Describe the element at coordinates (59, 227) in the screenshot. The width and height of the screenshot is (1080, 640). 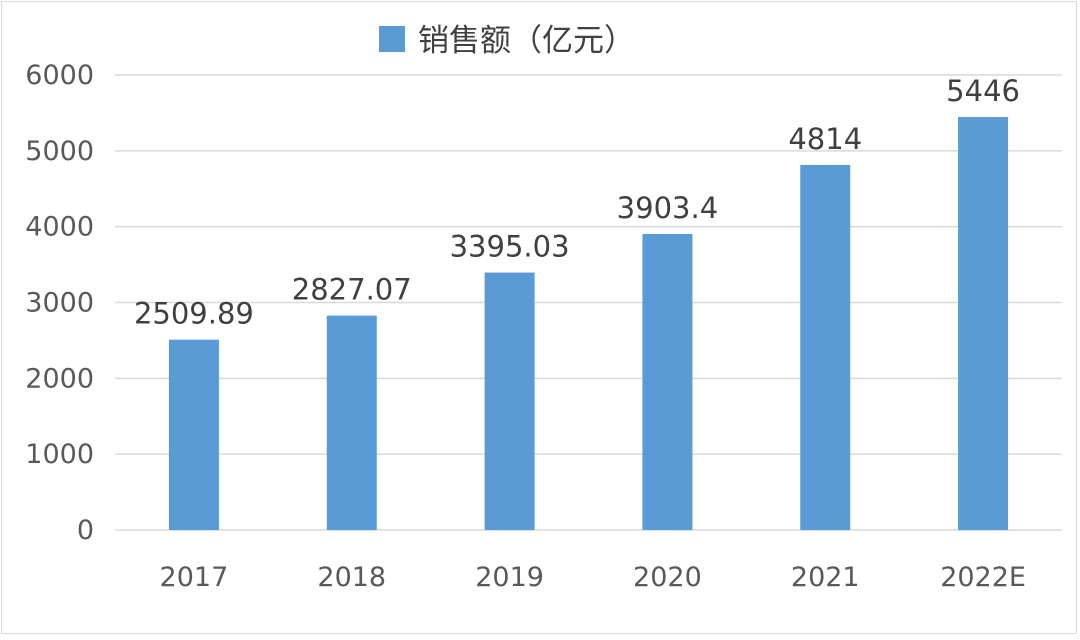
I see `y-tick-label: 4000` at that location.